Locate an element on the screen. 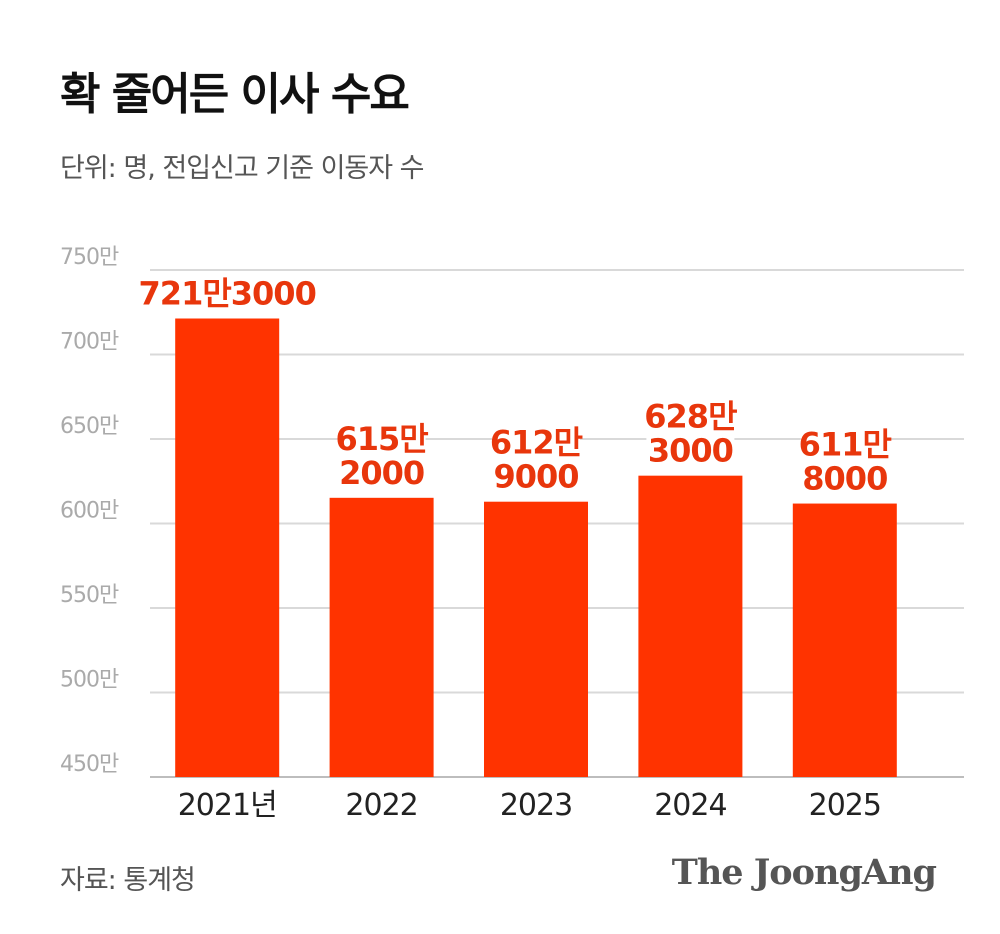 This screenshot has width=1000, height=934. publisher-logo: The JoongAng is located at coordinates (804, 872).